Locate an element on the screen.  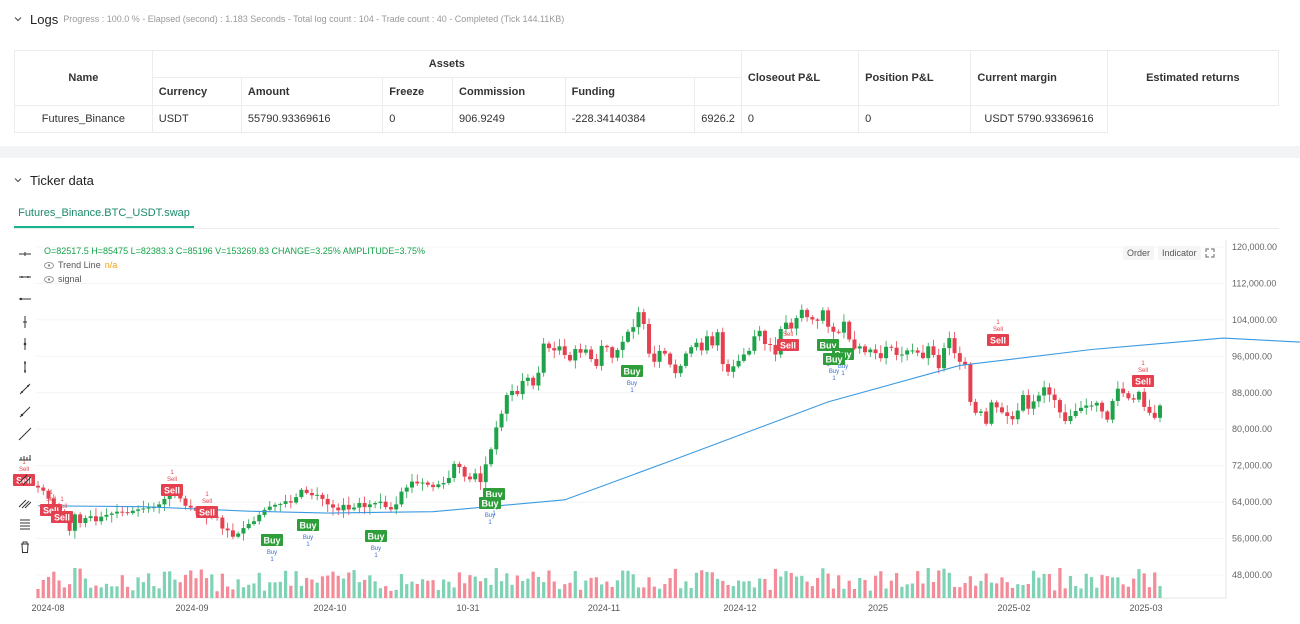
ticker-header: Ticker data is located at coordinates (54, 180).